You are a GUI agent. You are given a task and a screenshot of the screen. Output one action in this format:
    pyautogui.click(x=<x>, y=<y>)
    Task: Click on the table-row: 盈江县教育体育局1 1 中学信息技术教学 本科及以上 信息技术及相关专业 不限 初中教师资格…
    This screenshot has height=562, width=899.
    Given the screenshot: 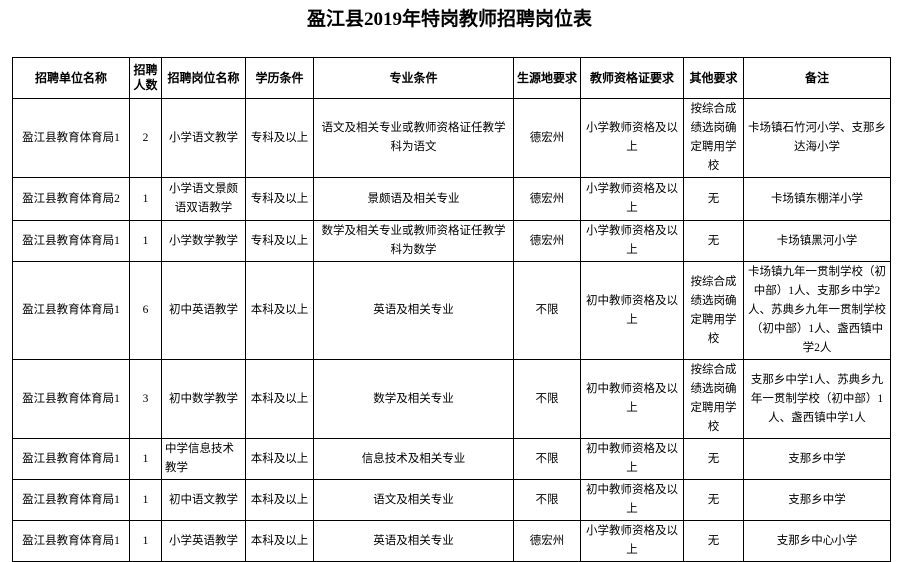 What is the action you would take?
    pyautogui.click(x=451, y=459)
    